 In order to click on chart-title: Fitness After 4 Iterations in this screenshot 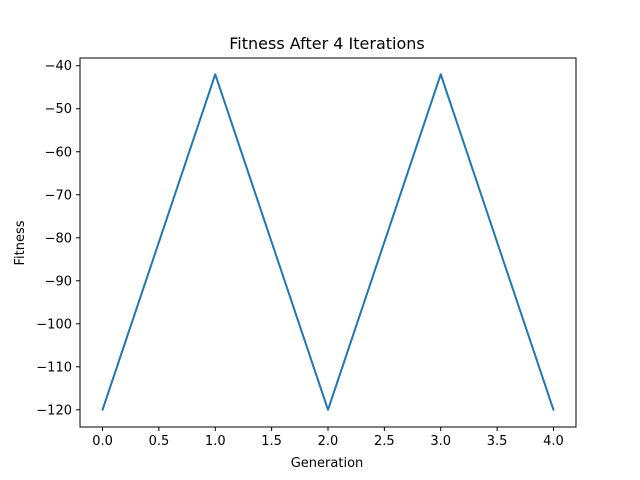, I will do `click(326, 43)`.